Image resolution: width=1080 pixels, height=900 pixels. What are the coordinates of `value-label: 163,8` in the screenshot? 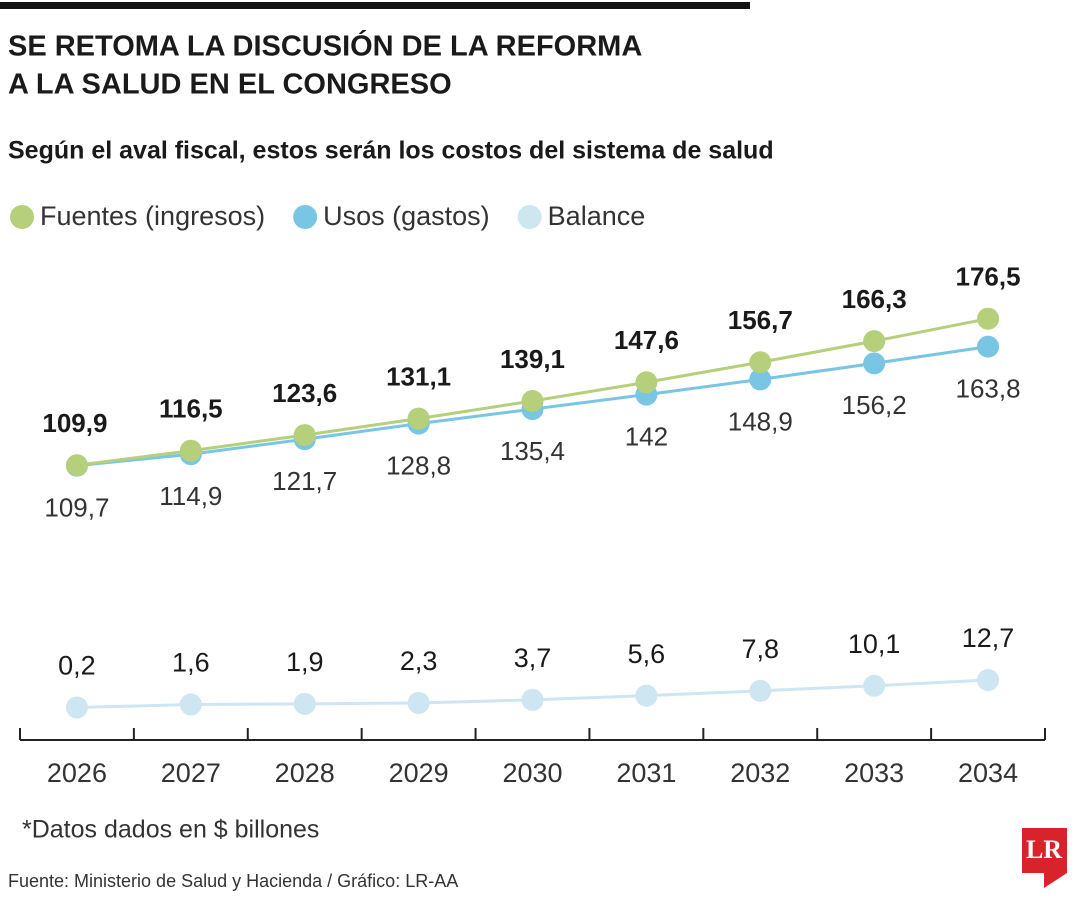 It's located at (988, 389).